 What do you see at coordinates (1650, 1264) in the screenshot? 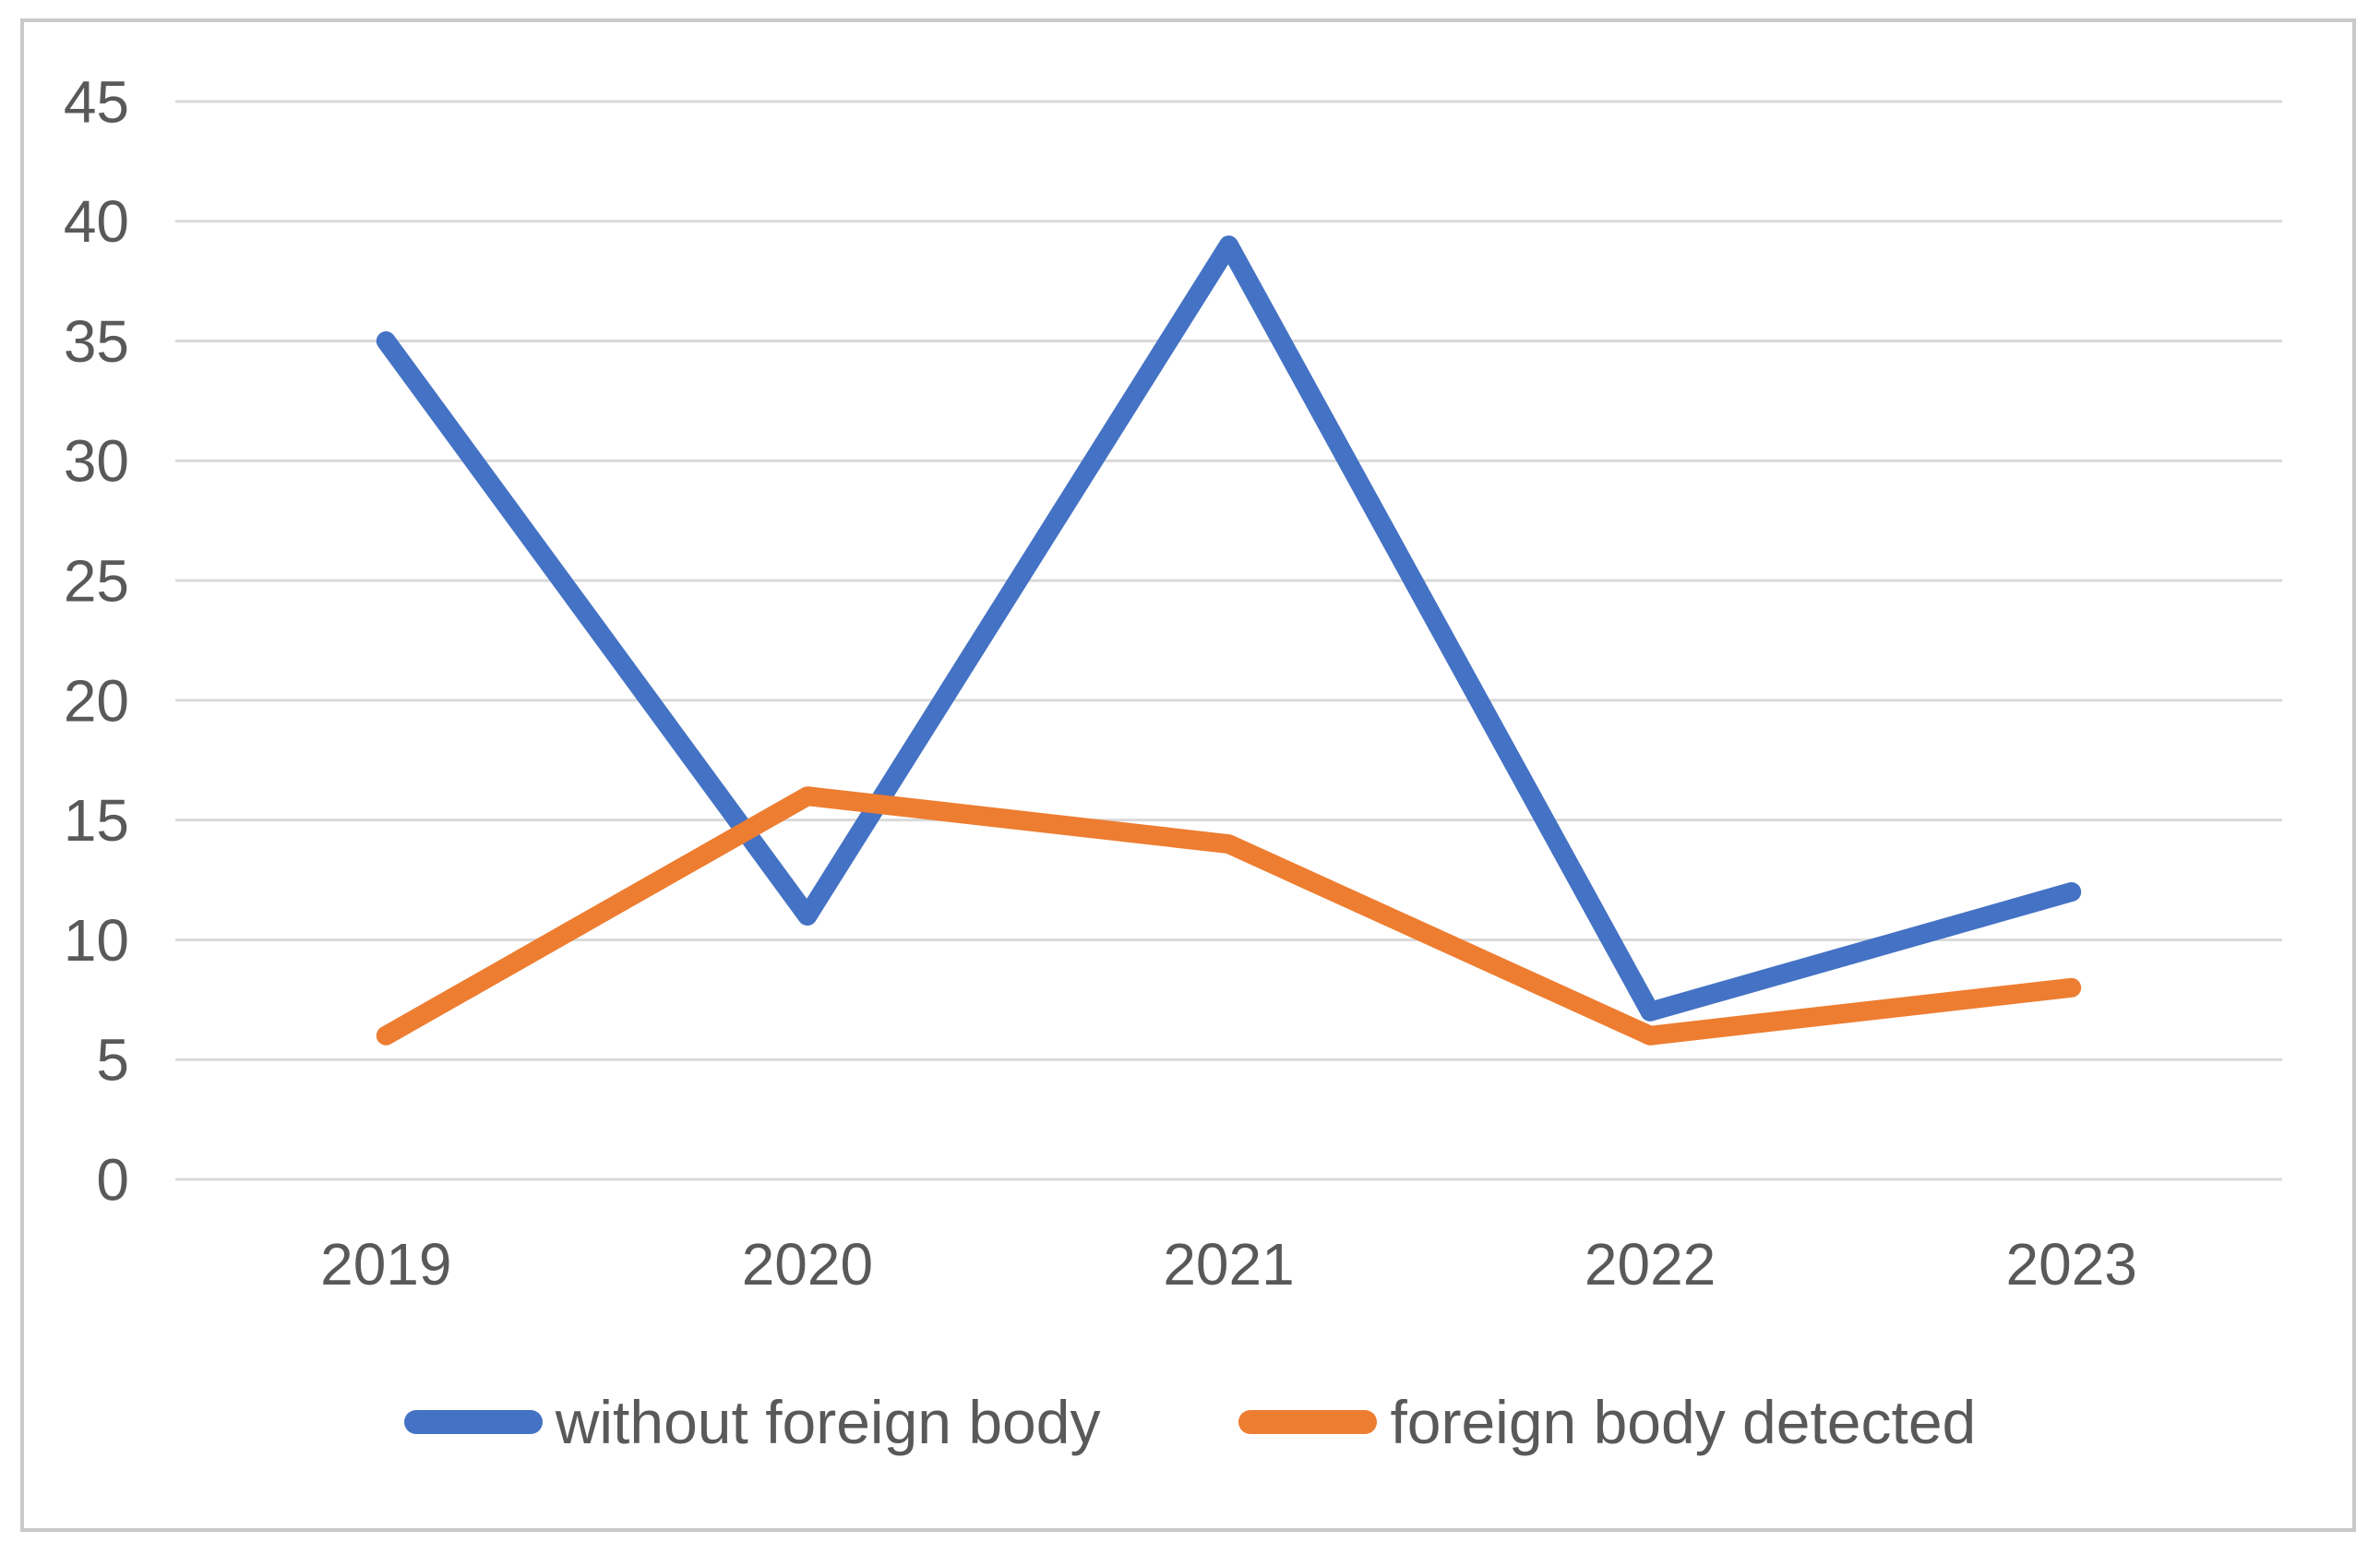
I see `x-tick-label: 2022` at bounding box center [1650, 1264].